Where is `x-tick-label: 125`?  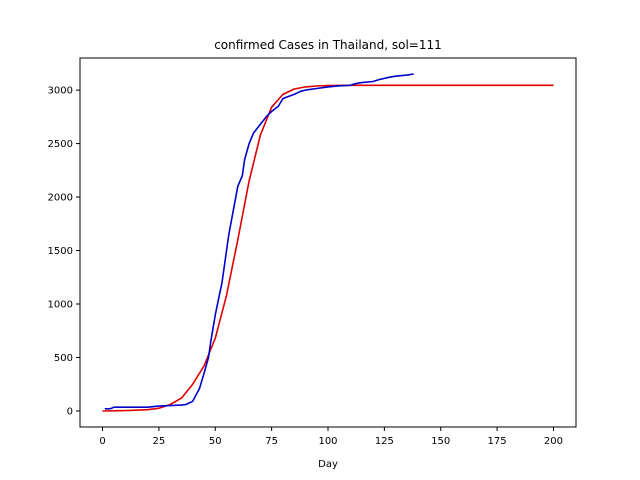
x-tick-label: 125 is located at coordinates (384, 441).